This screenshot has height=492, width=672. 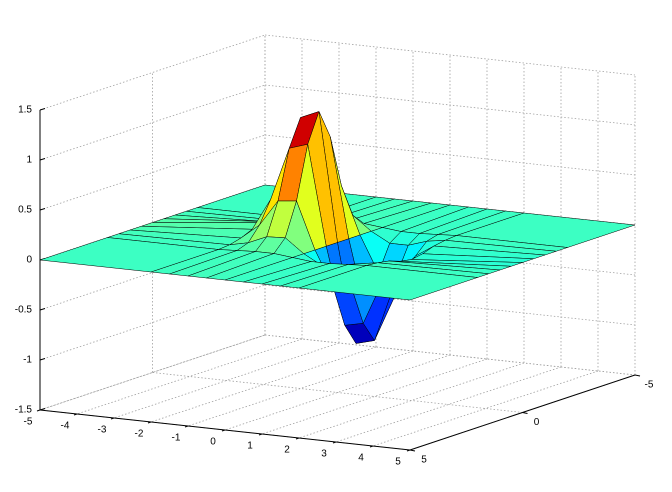 I want to click on z-tick-label: -1.5, so click(x=24, y=410).